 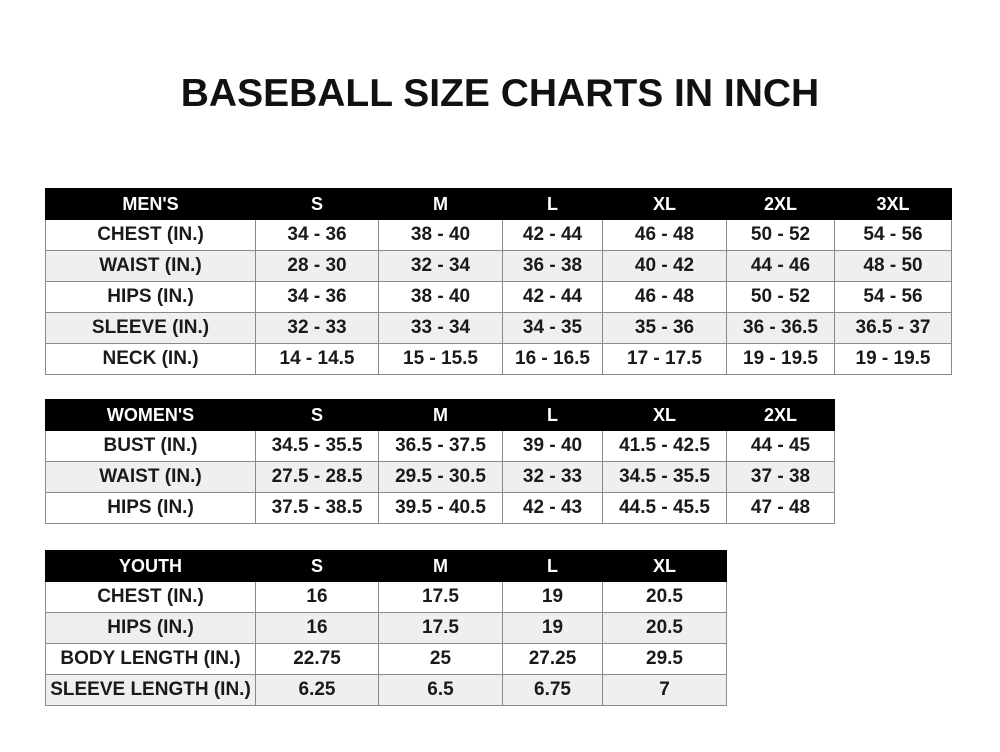 I want to click on measurement-cell: 7, so click(x=664, y=690).